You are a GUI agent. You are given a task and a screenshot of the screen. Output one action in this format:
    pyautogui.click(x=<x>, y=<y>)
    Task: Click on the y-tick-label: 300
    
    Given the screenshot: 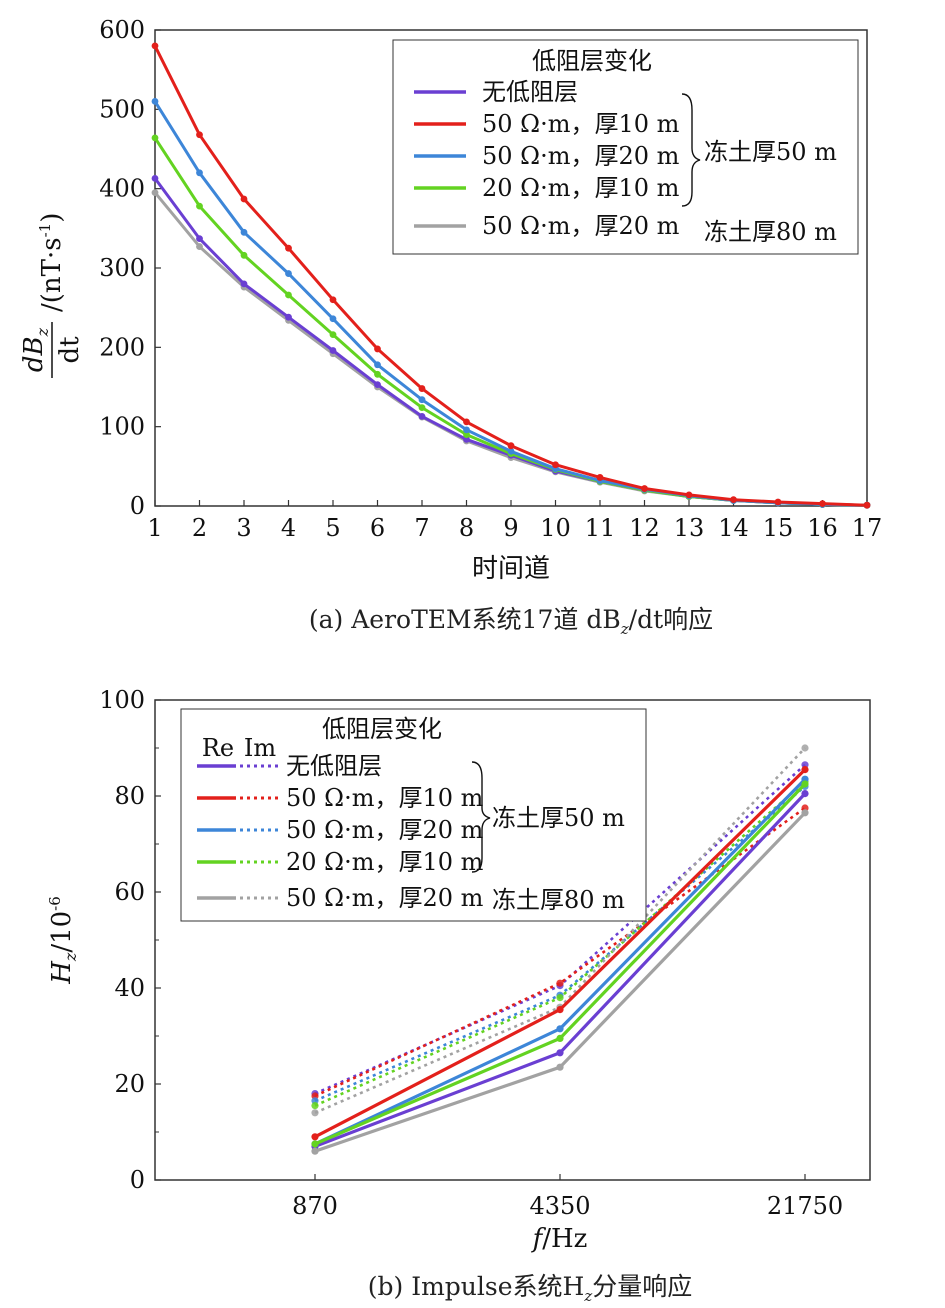 What is the action you would take?
    pyautogui.click(x=122, y=268)
    